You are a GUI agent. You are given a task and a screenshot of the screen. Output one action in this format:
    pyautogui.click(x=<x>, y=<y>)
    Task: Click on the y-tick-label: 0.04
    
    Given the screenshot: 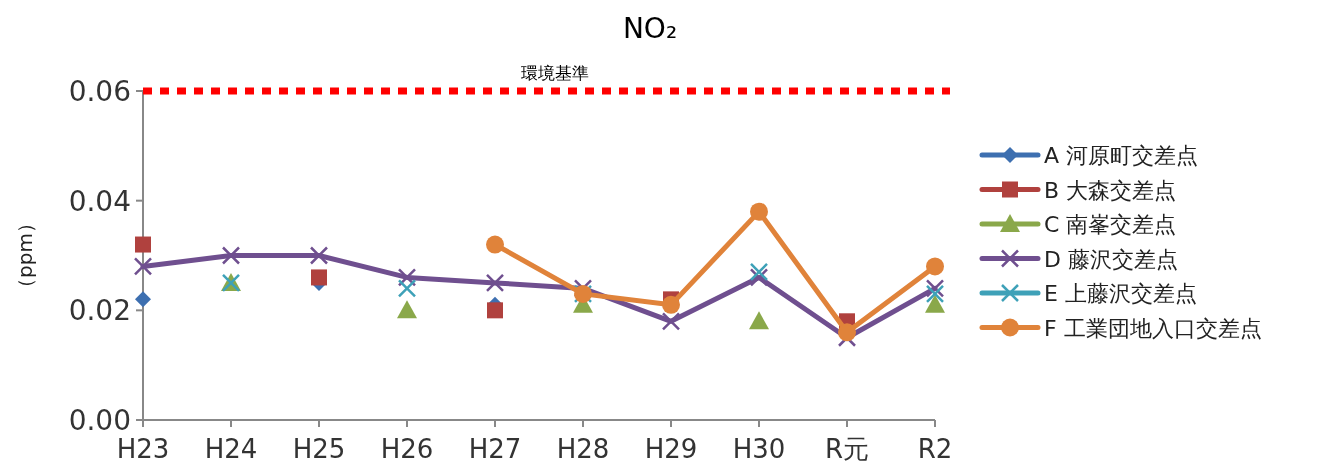 What is the action you would take?
    pyautogui.click(x=99, y=201)
    